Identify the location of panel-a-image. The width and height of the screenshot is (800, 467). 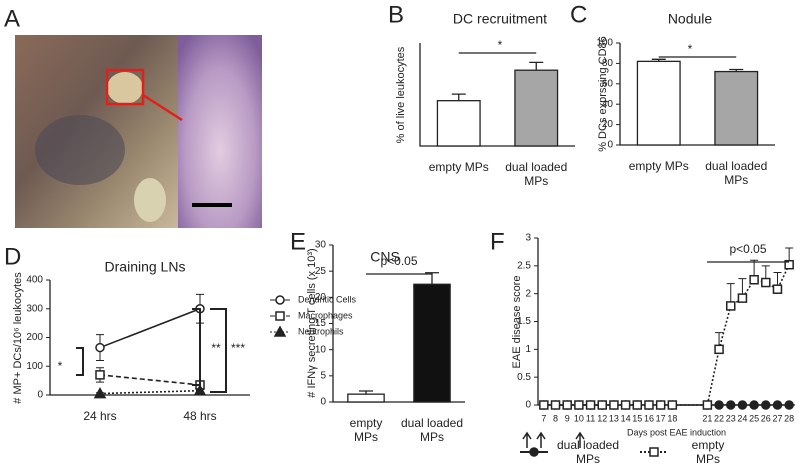
(138, 131).